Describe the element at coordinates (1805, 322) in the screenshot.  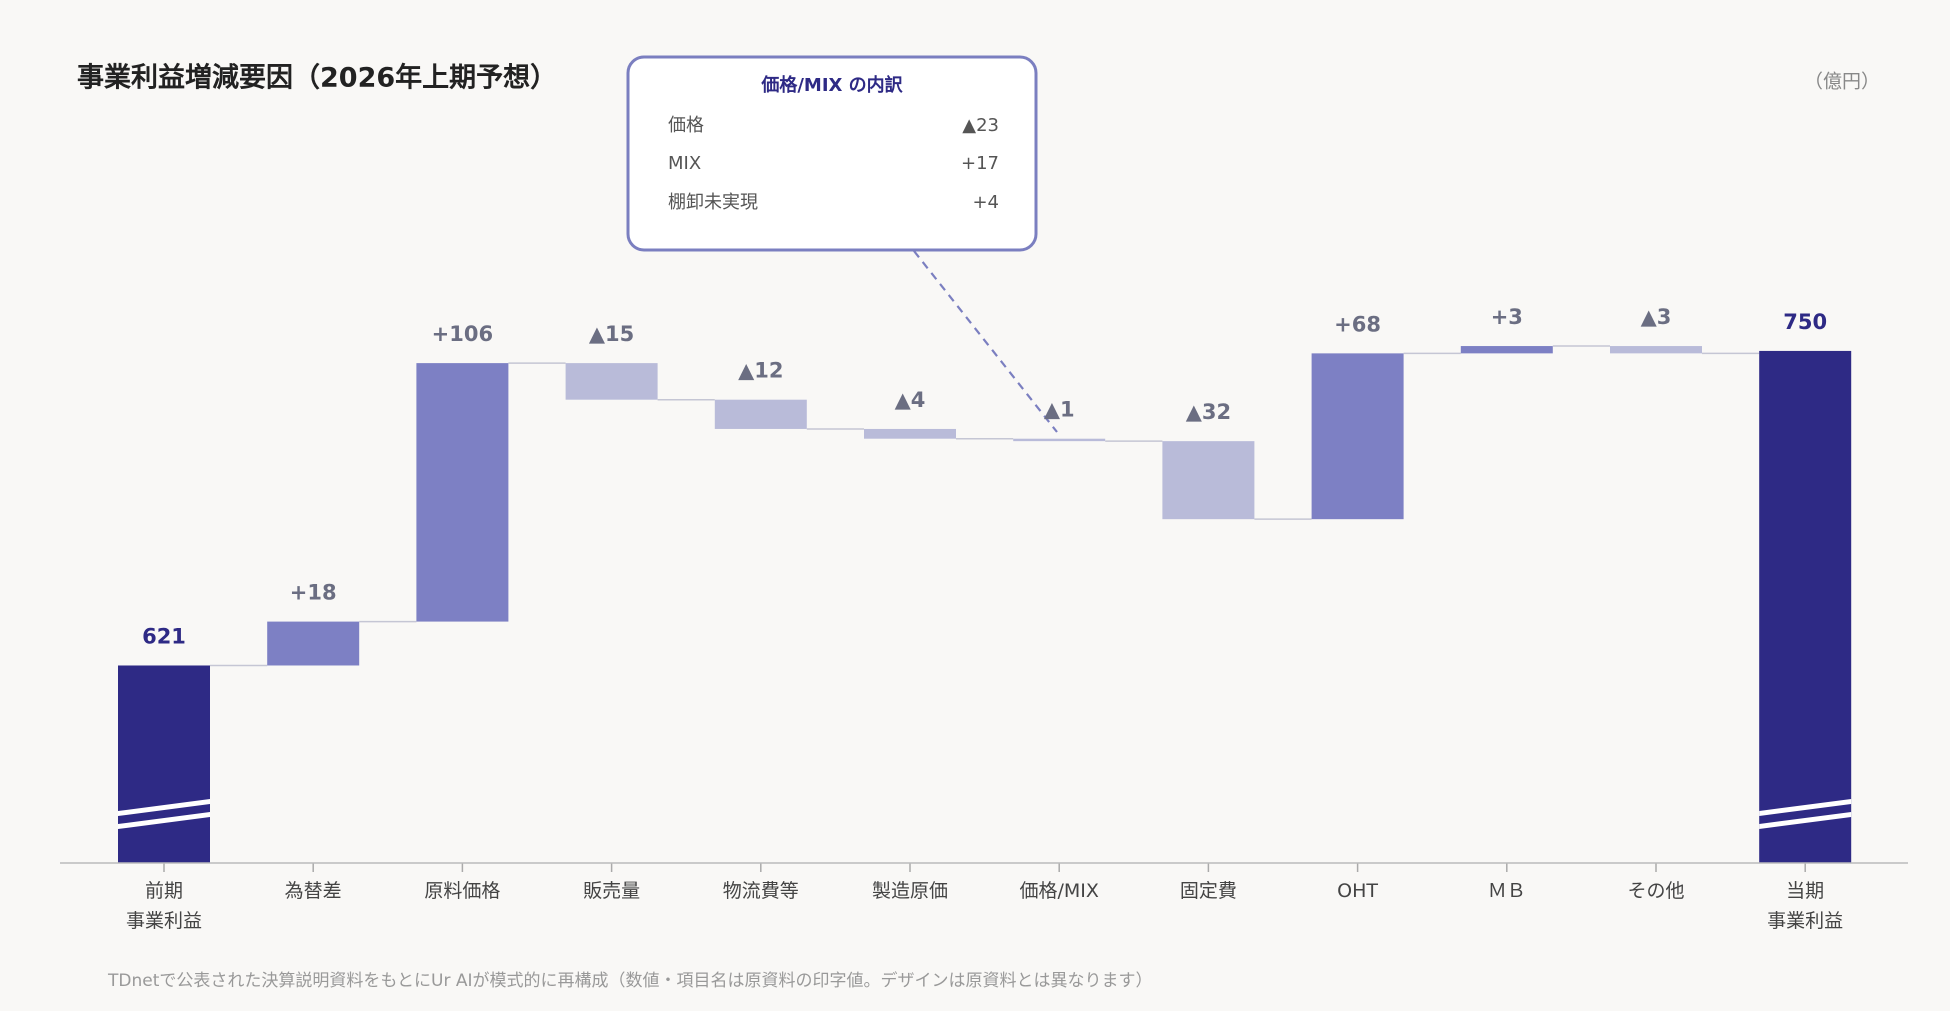
I see `data-label: 750` at that location.